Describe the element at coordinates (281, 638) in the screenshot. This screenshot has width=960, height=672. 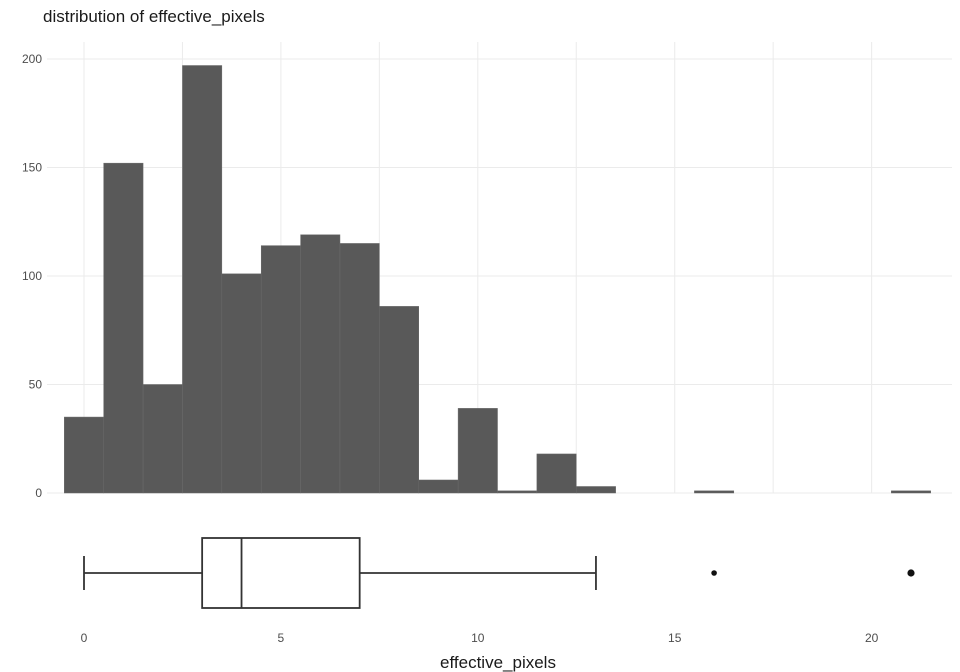
I see `x-tick-label: 5` at that location.